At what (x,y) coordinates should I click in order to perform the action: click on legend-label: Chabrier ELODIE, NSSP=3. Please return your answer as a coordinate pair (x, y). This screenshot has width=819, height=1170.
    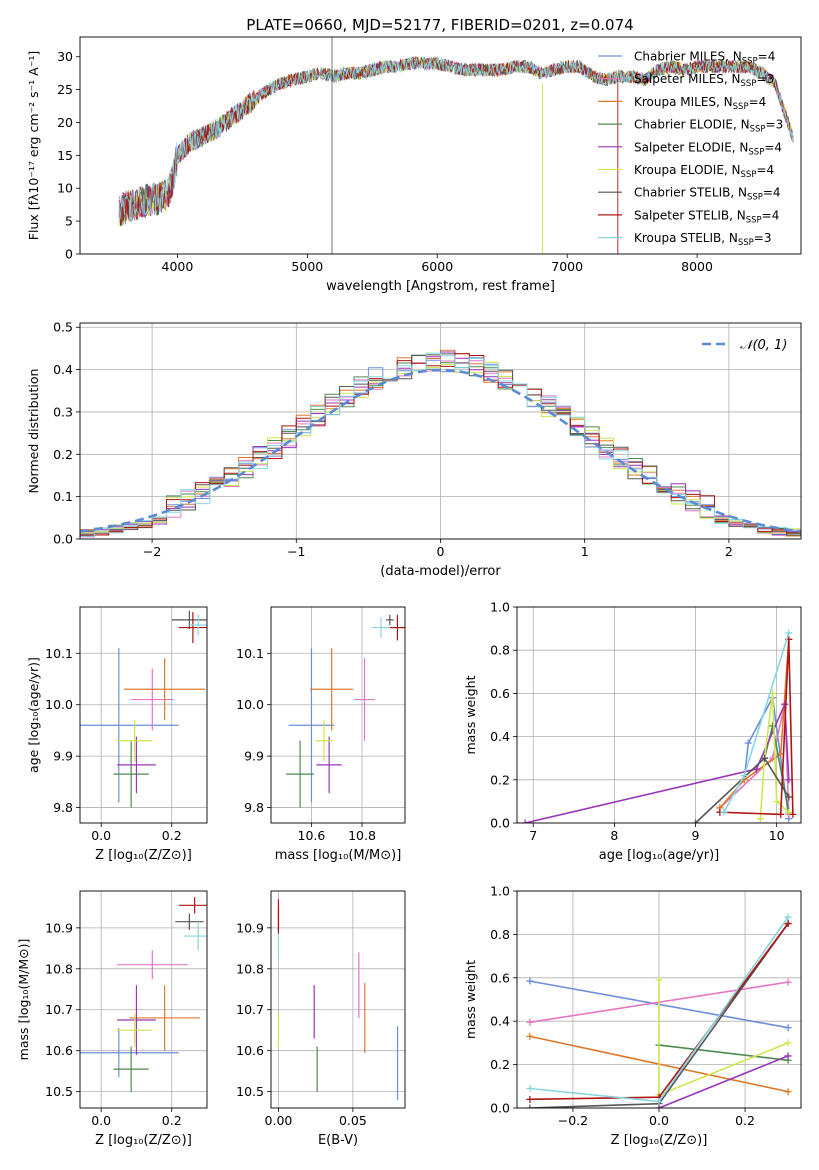
    Looking at the image, I should click on (708, 126).